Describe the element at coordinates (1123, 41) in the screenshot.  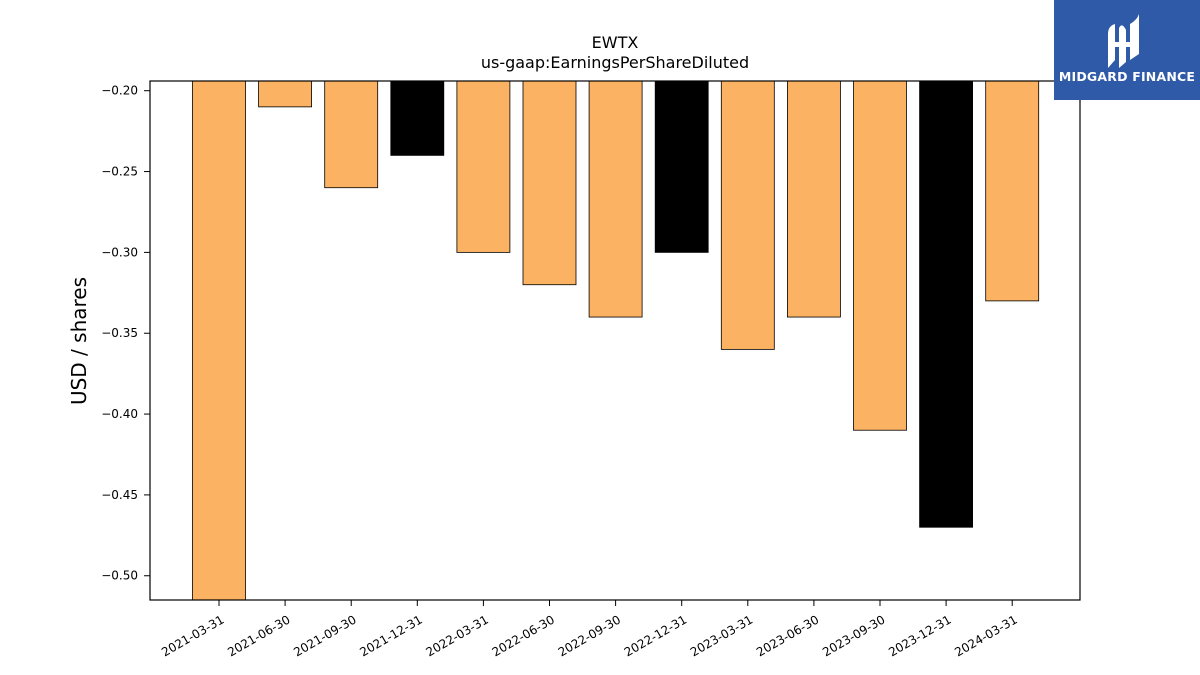
I see `midgard-logo-icon` at that location.